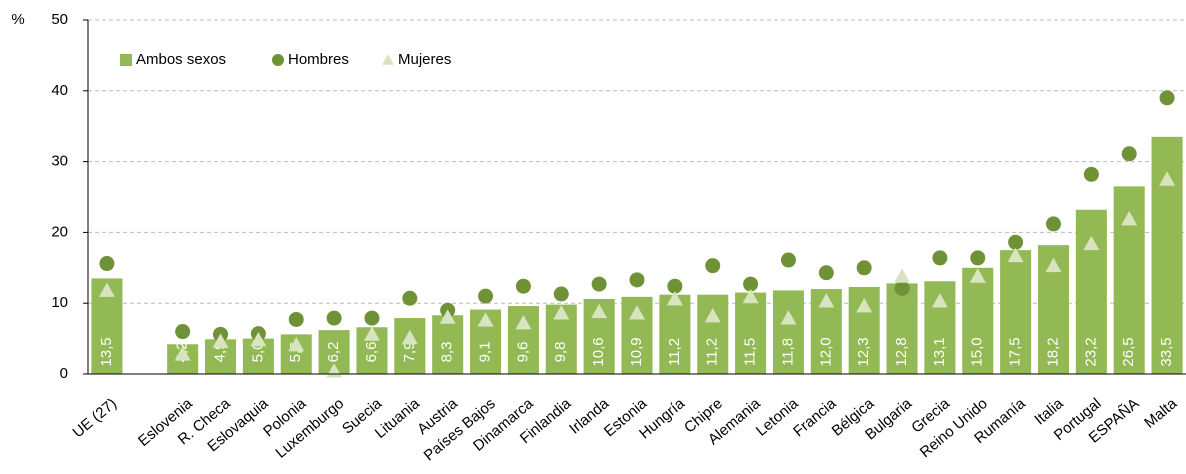 This screenshot has height=474, width=1186. I want to click on y-tick-label: 50, so click(59, 19).